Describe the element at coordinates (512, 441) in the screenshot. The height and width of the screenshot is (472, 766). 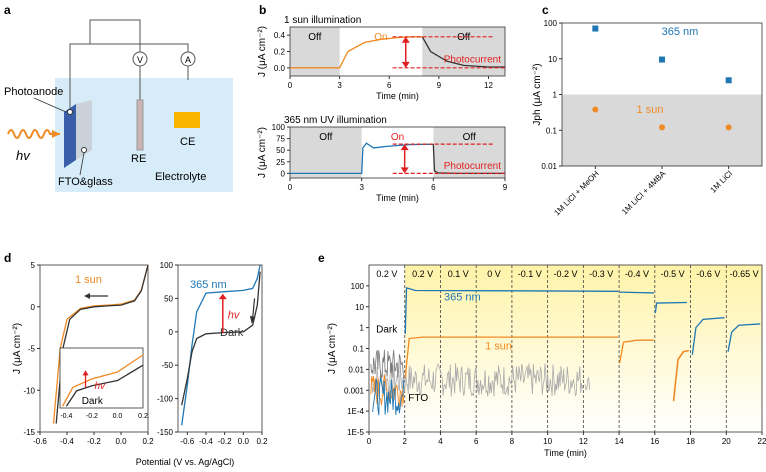
I see `x-tick-label: 8` at that location.